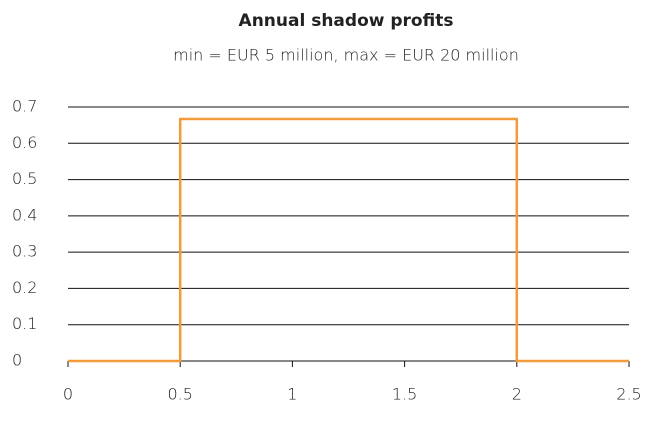 This screenshot has width=646, height=432. Describe the element at coordinates (24, 214) in the screenshot. I see `y-tick-label: 0.4` at that location.